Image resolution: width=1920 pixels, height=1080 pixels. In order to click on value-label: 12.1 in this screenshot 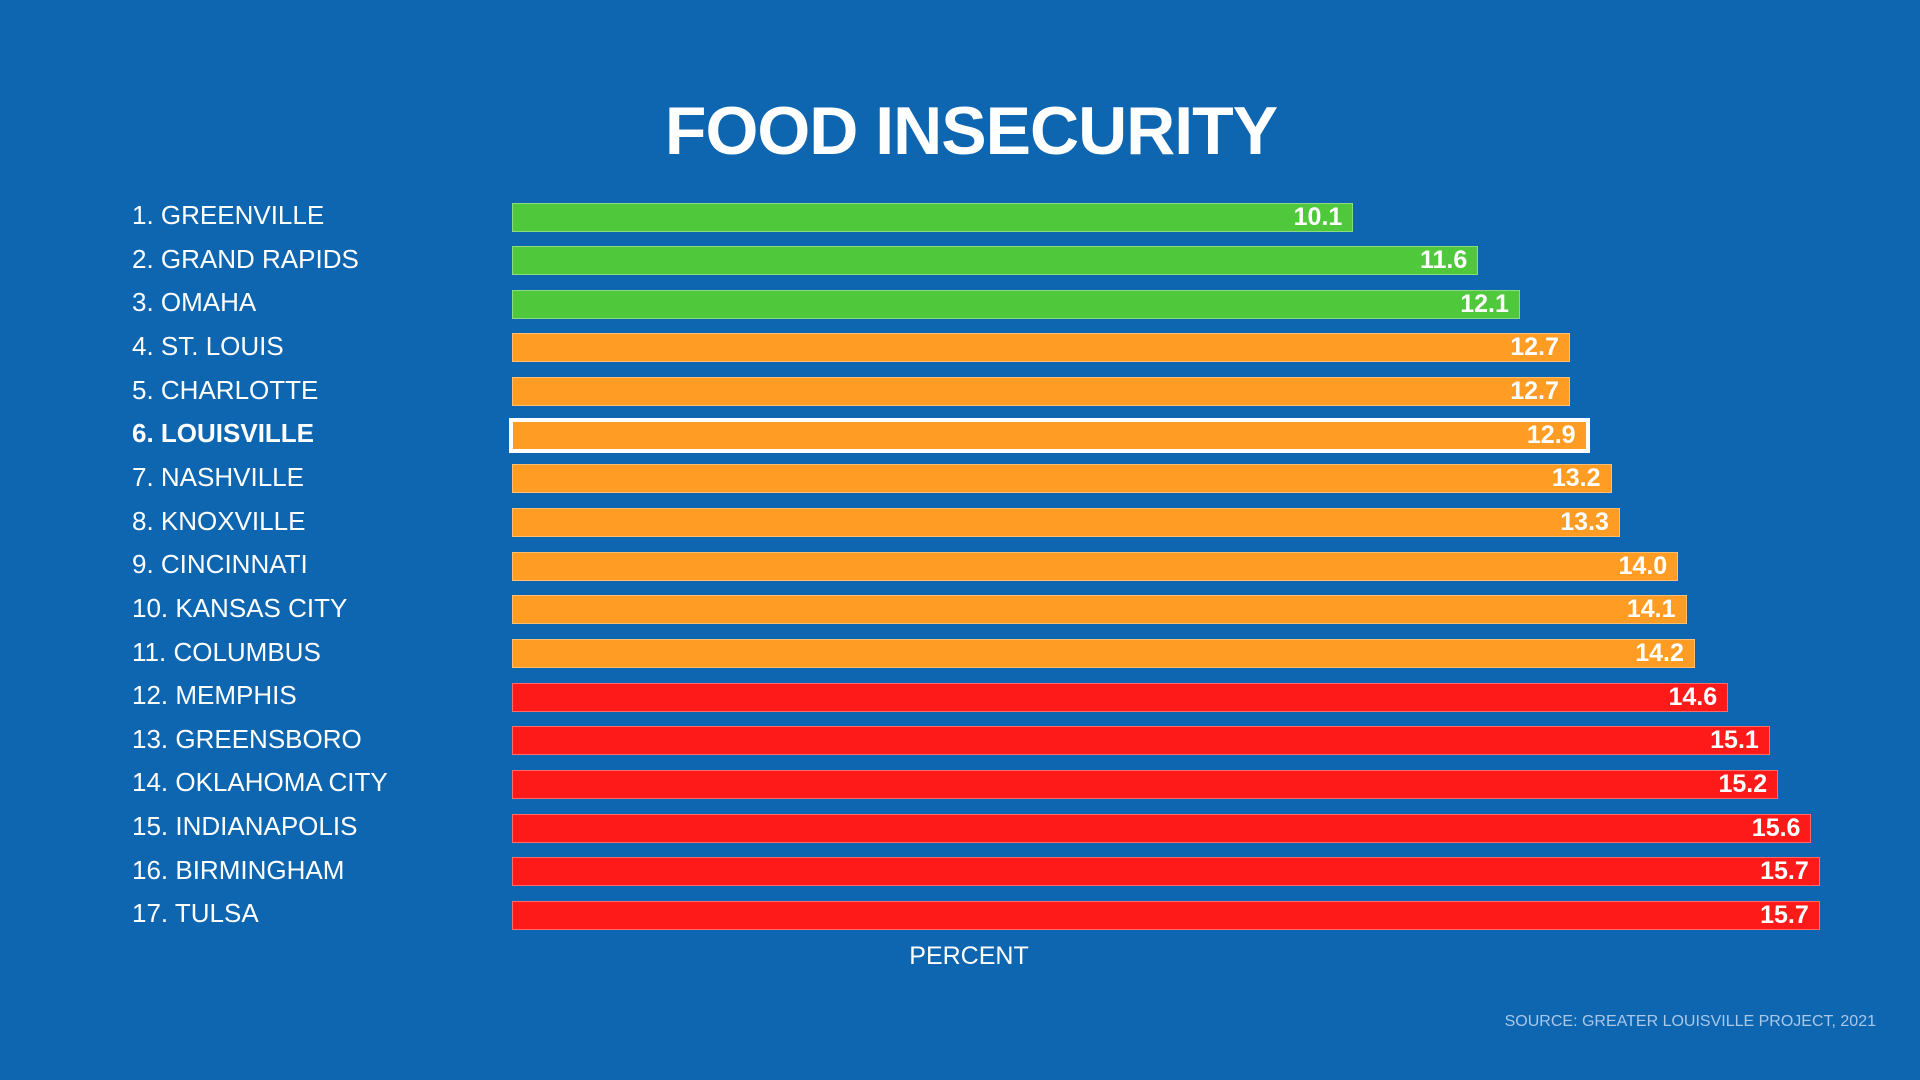, I will do `click(1484, 303)`.